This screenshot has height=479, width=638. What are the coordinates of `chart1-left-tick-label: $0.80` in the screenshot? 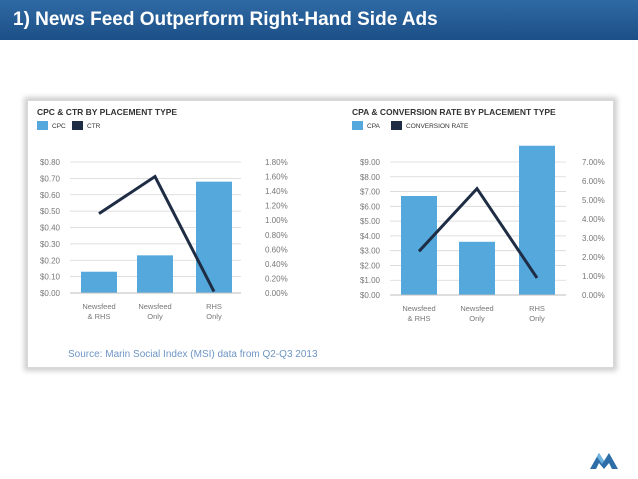 It's located at (50, 162).